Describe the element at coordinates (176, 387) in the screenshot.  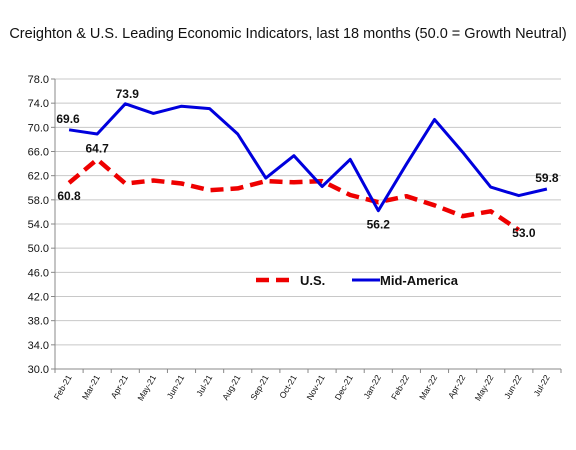
I see `x-tick-label: Jun-21` at that location.